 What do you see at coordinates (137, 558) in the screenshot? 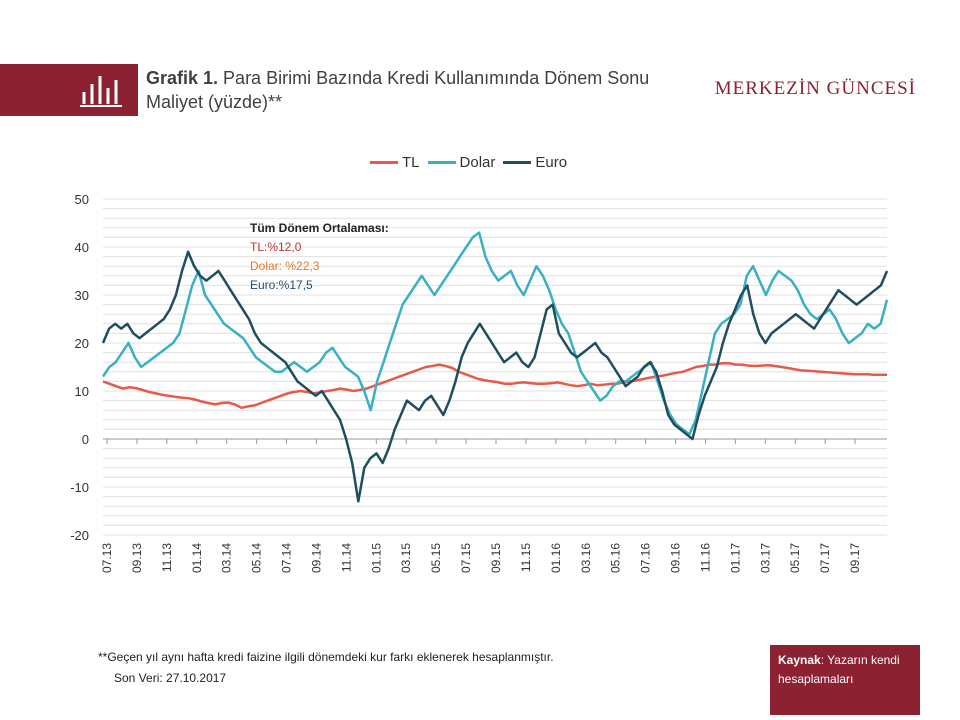
I see `x-tick-label: 09.13` at bounding box center [137, 558].